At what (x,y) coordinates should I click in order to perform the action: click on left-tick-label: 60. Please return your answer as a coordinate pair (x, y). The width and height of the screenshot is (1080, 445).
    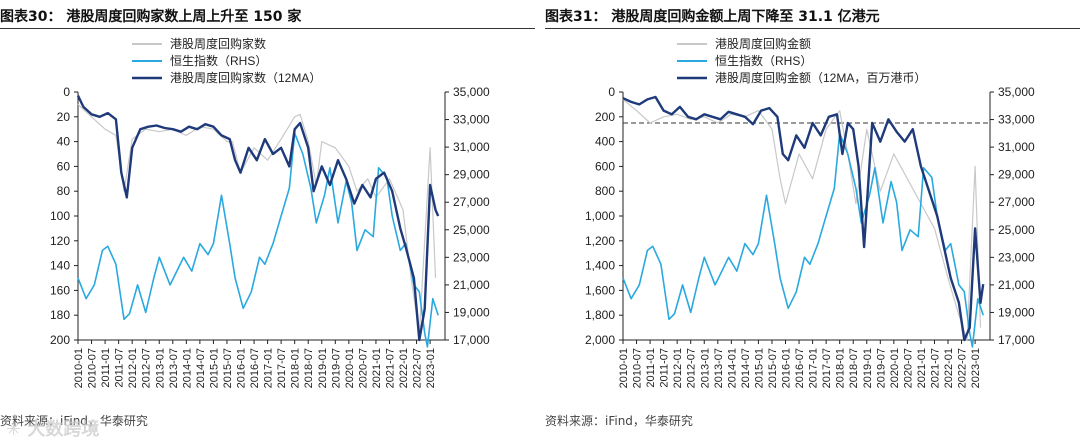
    Looking at the image, I should click on (64, 166).